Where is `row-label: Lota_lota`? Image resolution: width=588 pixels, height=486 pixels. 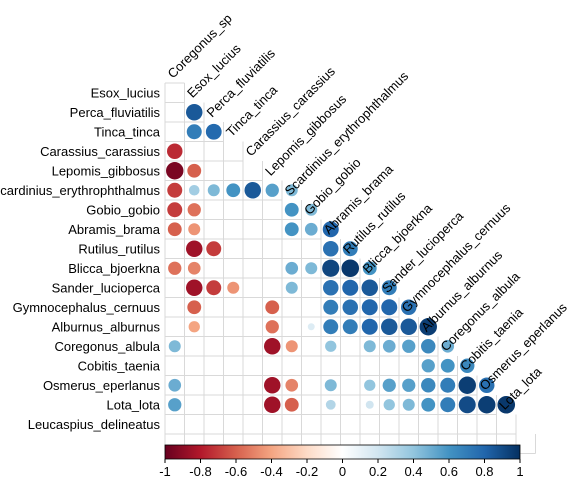
row-label: Lota_lota is located at coordinates (134, 404).